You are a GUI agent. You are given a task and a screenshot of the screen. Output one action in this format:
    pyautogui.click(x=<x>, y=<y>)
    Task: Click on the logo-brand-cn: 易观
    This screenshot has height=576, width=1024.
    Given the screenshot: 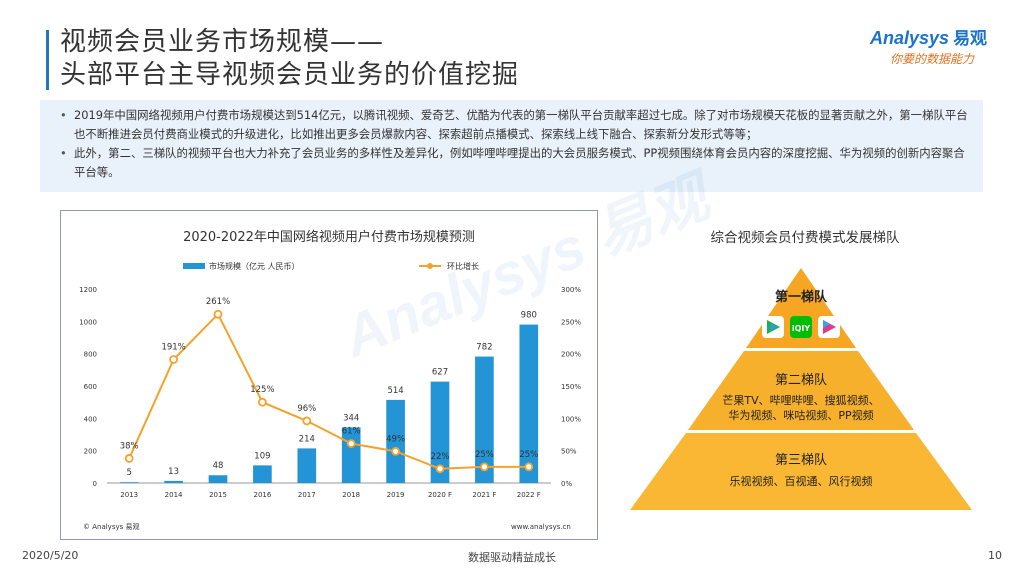 What is the action you would take?
    pyautogui.click(x=970, y=39)
    